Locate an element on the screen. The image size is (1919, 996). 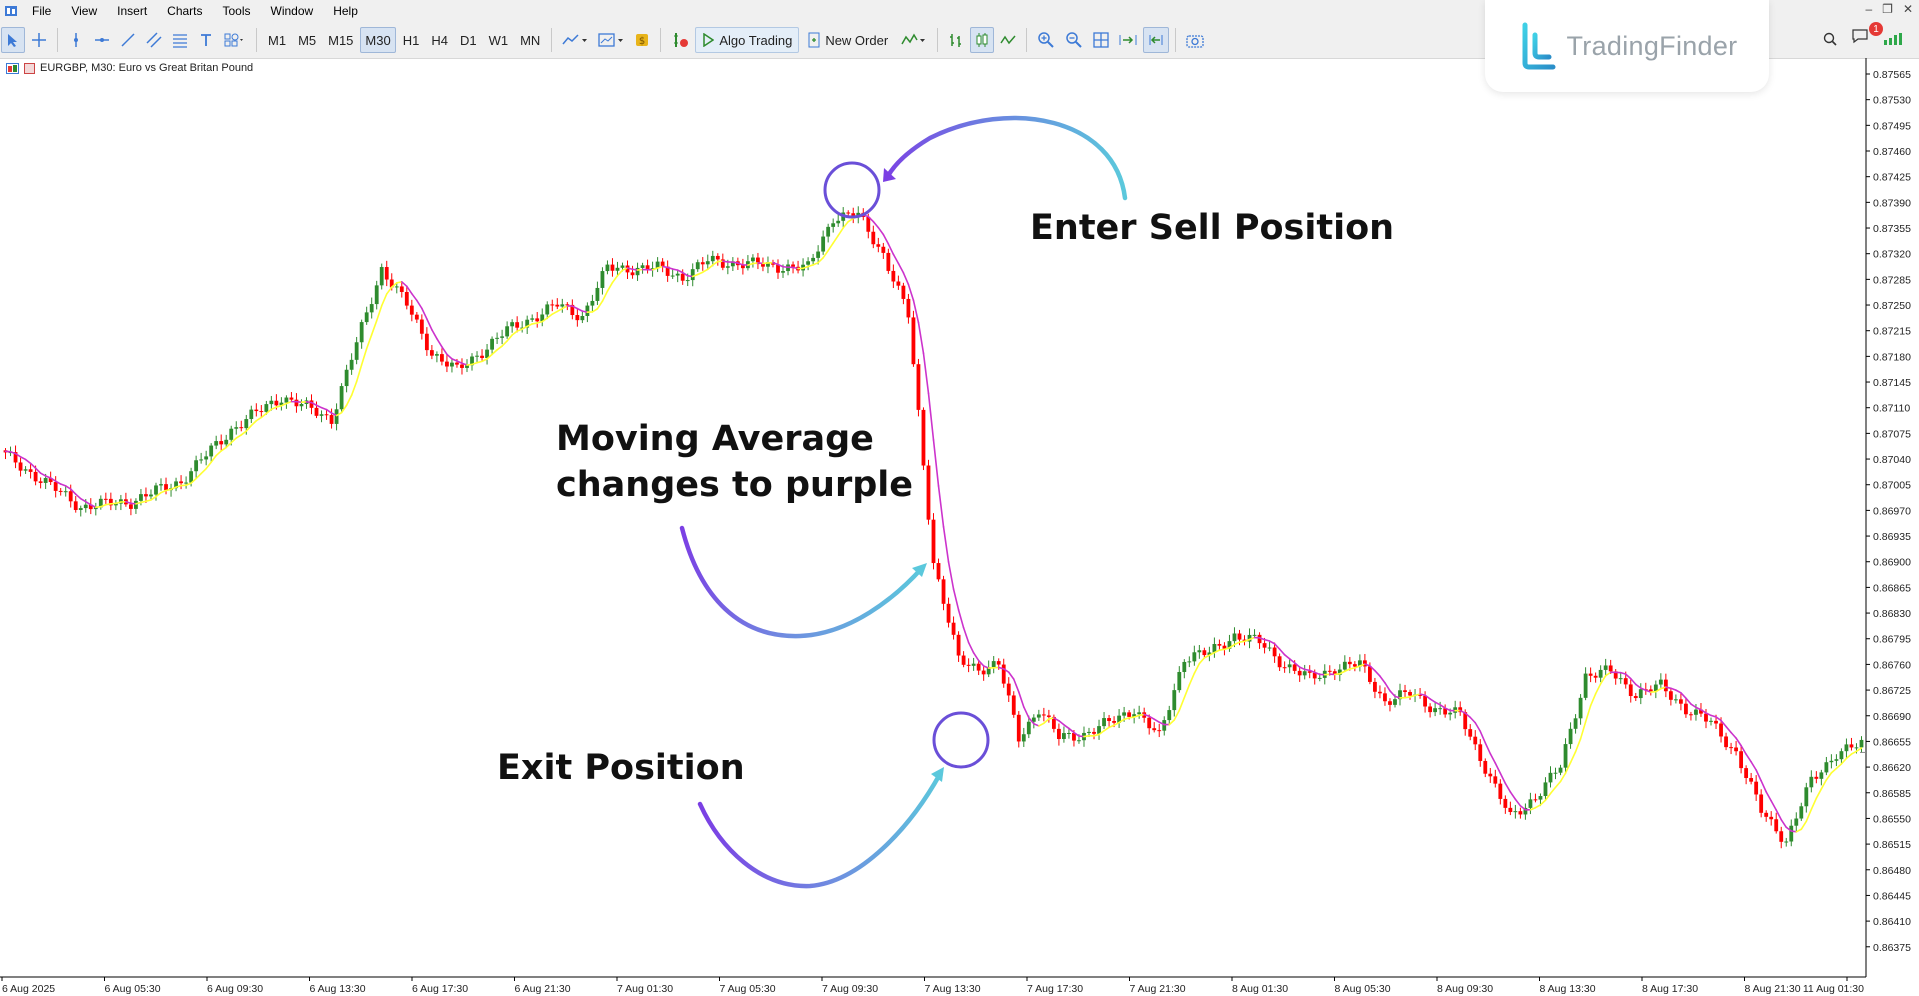
timeframe-h4: H4 is located at coordinates (439, 40).